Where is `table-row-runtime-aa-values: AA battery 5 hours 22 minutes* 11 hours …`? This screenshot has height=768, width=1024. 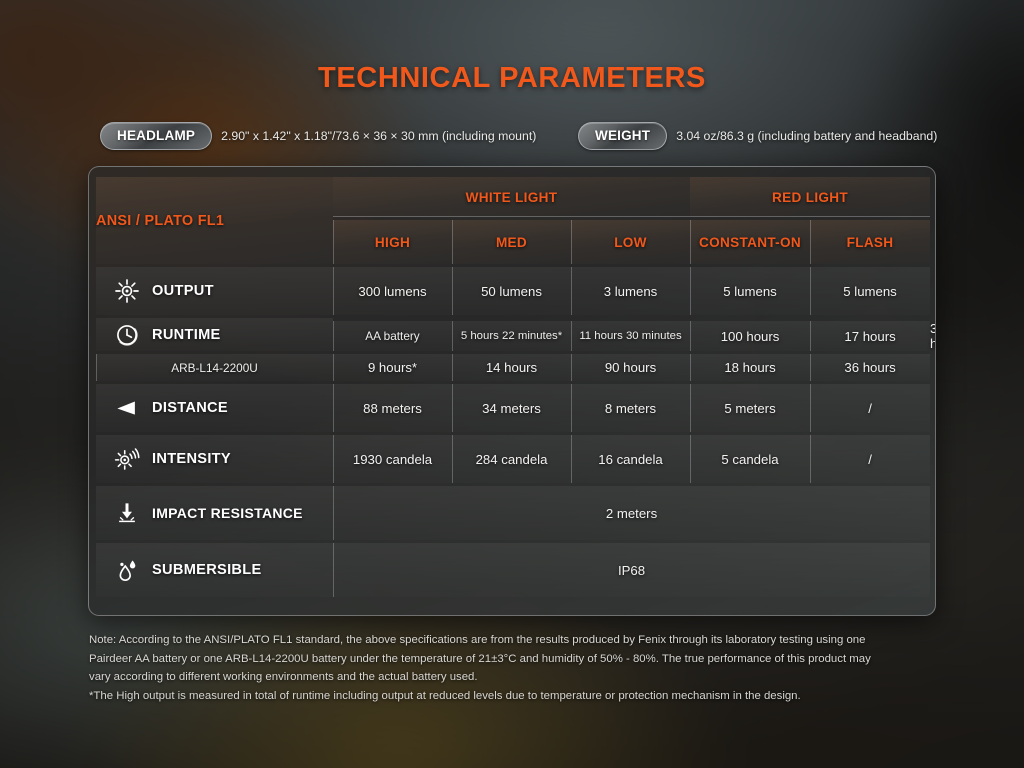 table-row-runtime-aa-values: AA battery 5 hours 22 minutes* 11 hours … is located at coordinates (515, 336).